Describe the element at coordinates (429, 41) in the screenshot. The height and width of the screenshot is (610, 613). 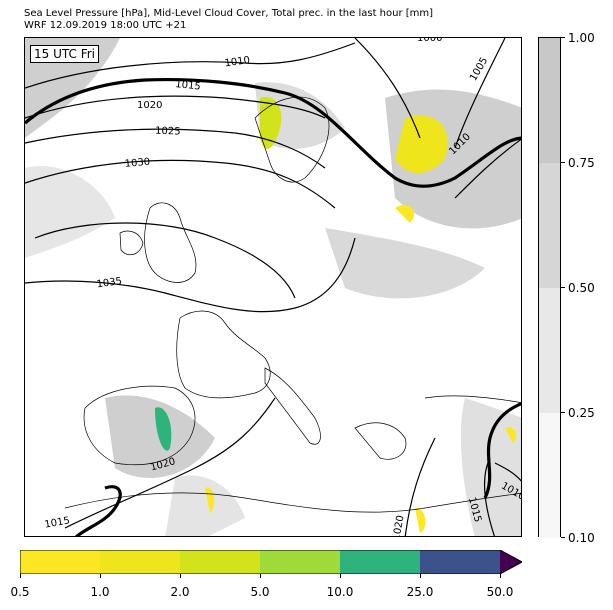
I see `isobar-label: 1000` at that location.